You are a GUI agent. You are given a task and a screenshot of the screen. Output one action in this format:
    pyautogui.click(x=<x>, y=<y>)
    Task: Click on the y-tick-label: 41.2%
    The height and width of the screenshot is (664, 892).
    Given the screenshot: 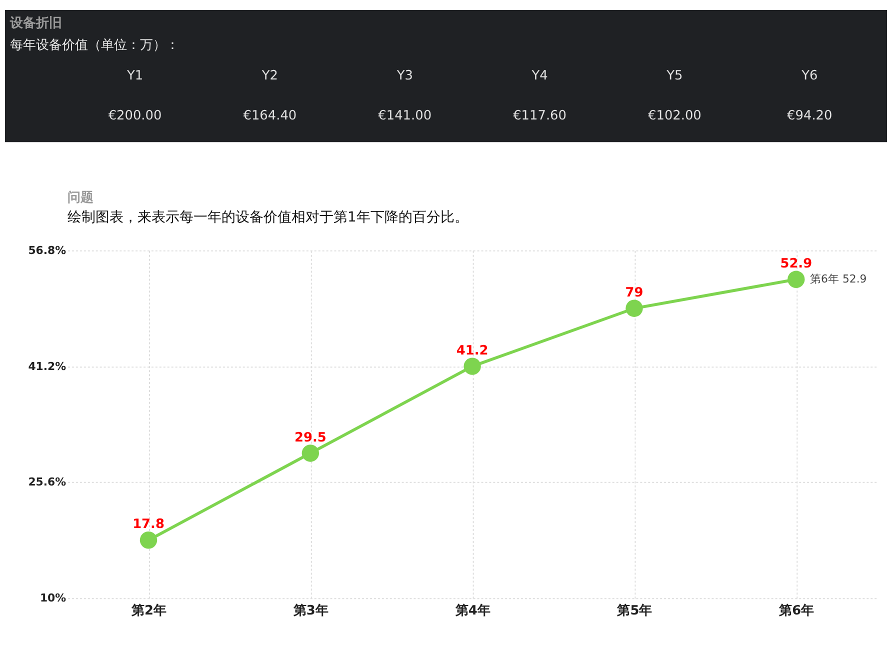 What is the action you would take?
    pyautogui.click(x=47, y=366)
    